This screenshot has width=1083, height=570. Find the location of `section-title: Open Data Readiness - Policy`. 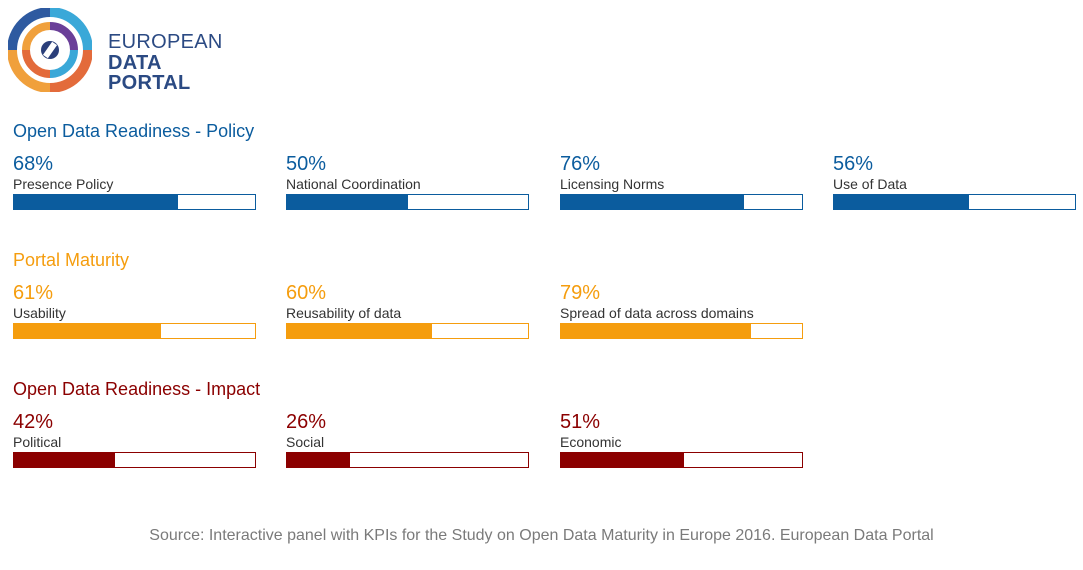

section-title: Open Data Readiness - Policy is located at coordinates (134, 131).